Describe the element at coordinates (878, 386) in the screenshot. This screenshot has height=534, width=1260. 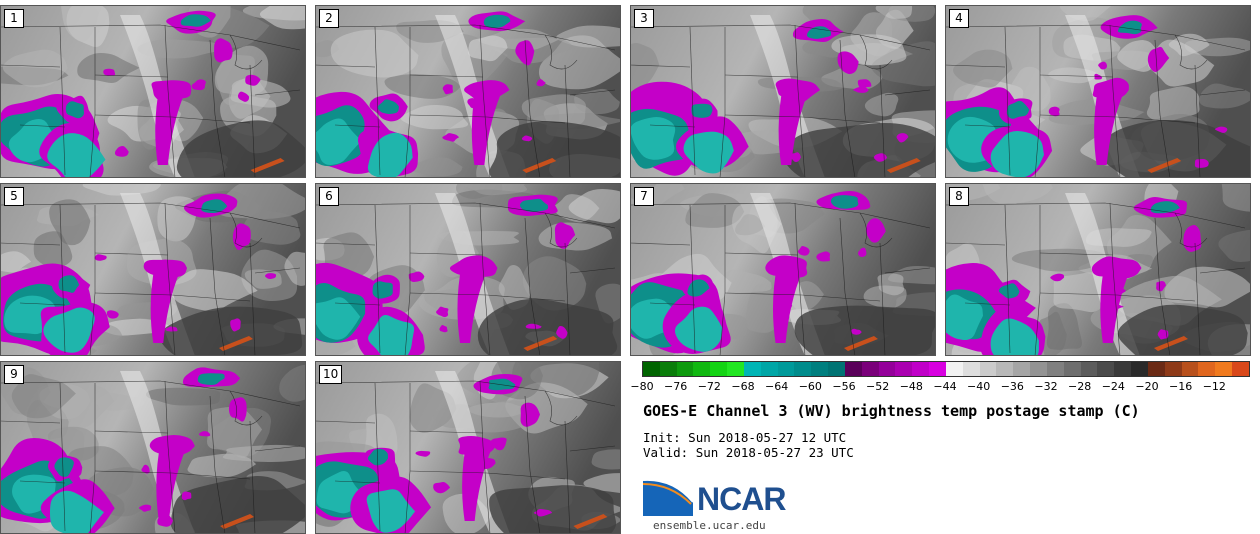
I see `colorbar-tick-label: −52` at that location.